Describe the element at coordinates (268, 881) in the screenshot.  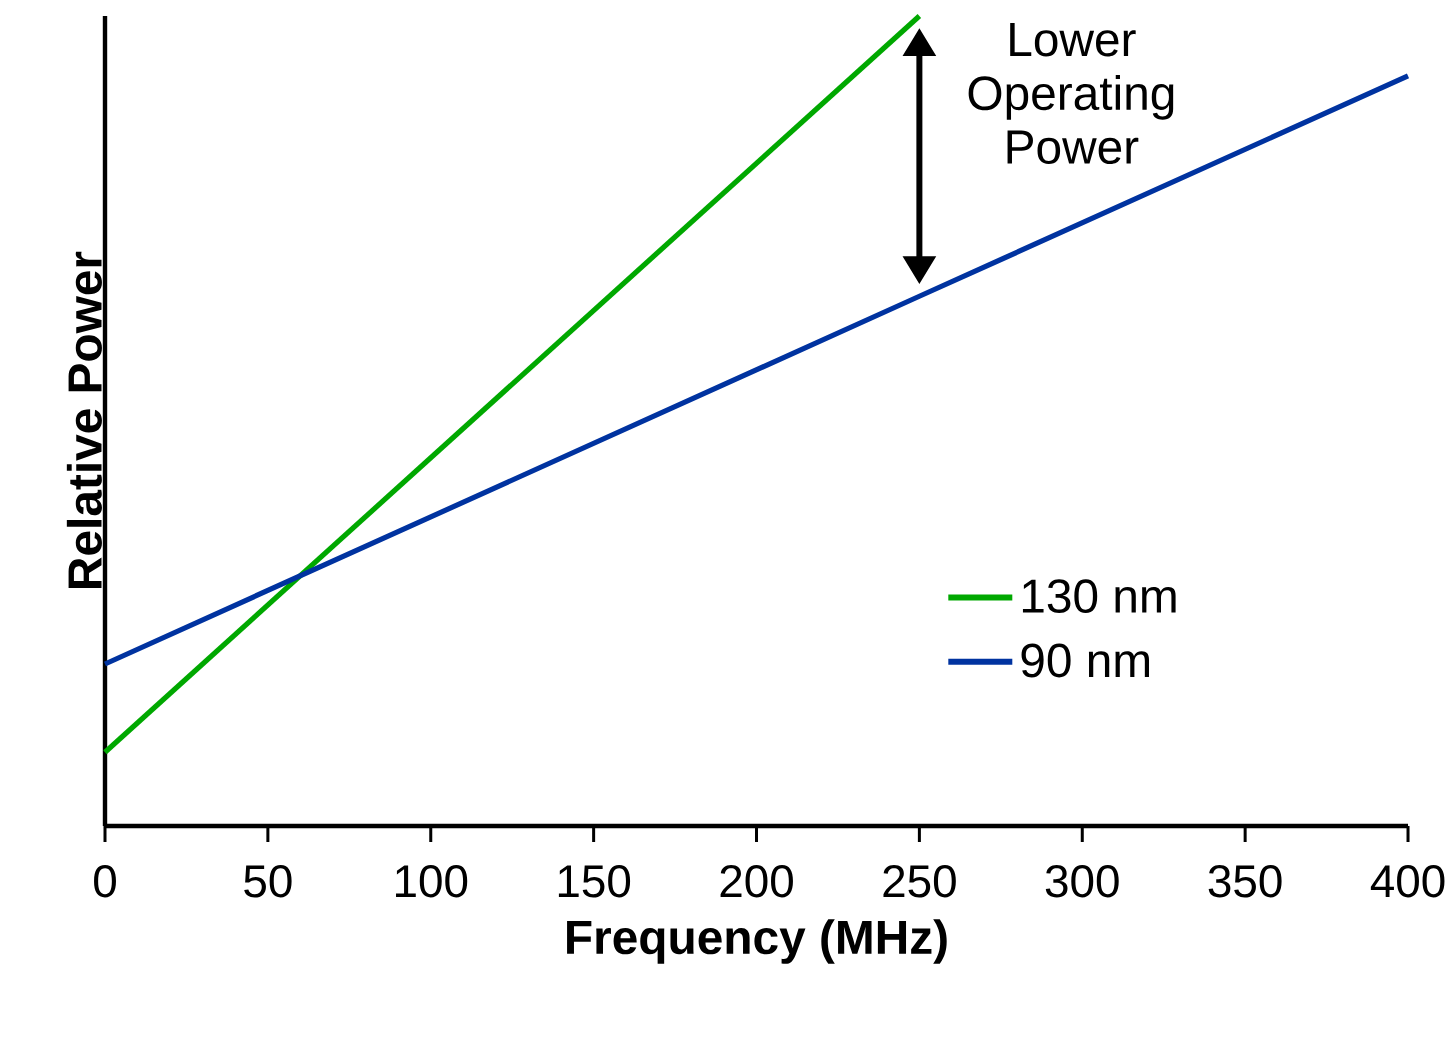
I see `x-tick-label: 50` at that location.